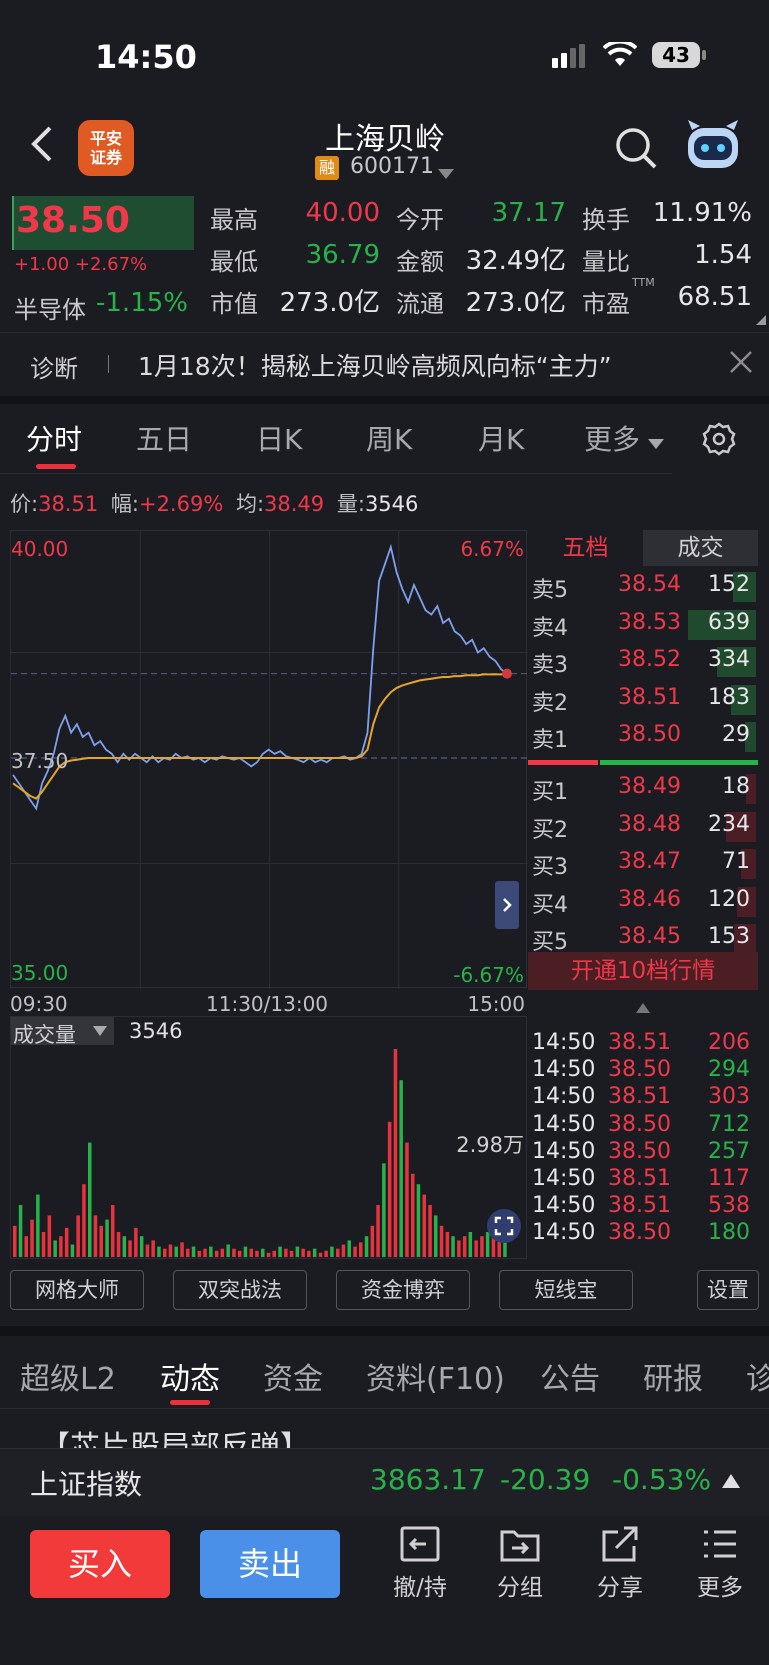  What do you see at coordinates (68, 1379) in the screenshot?
I see `tab-super-l2: 超级L2` at bounding box center [68, 1379].